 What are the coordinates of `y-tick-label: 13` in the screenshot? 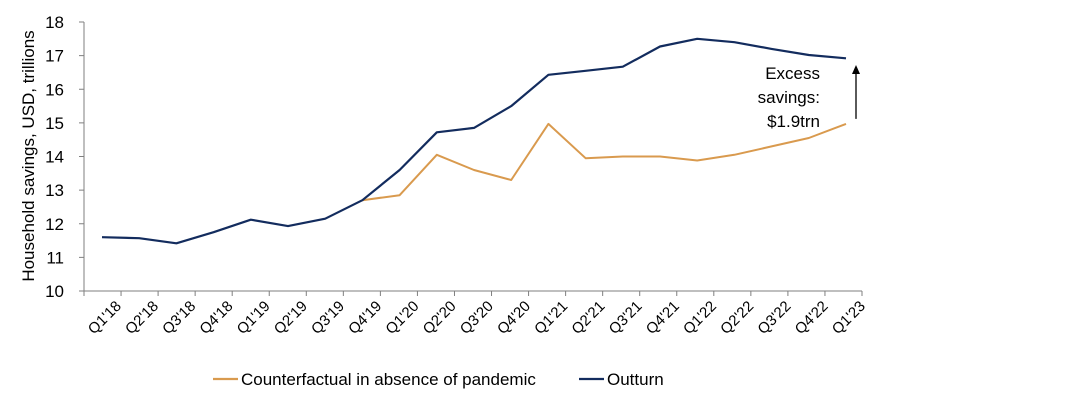 It's located at (54, 190).